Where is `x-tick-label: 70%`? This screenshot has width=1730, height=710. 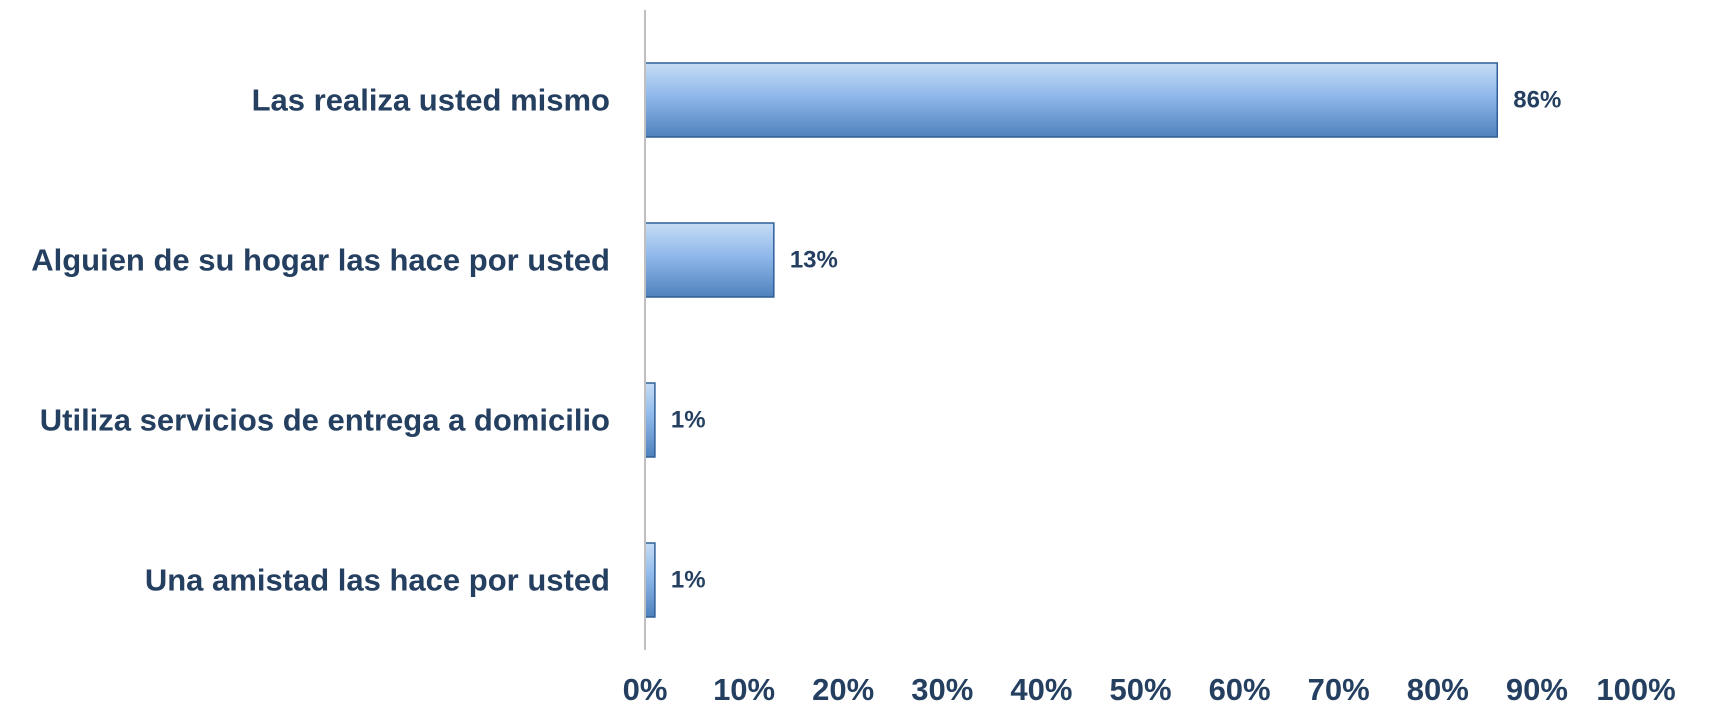
x-tick-label: 70% is located at coordinates (1339, 689).